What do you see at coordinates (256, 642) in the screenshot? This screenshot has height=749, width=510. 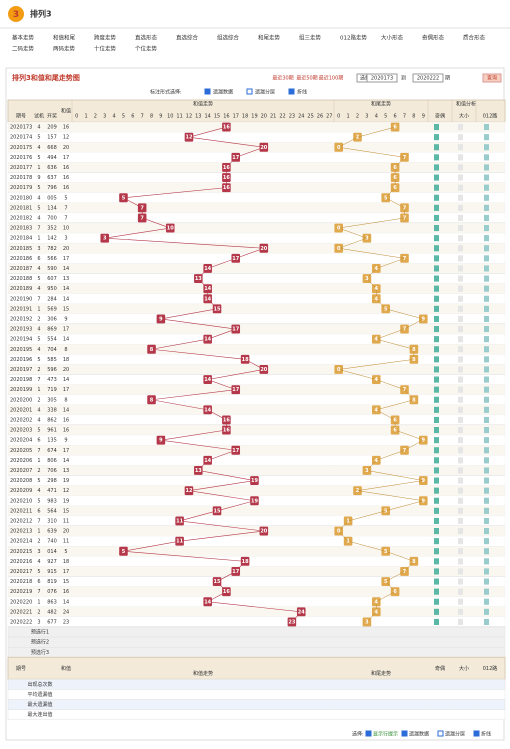 I see `pre-row` at bounding box center [256, 642].